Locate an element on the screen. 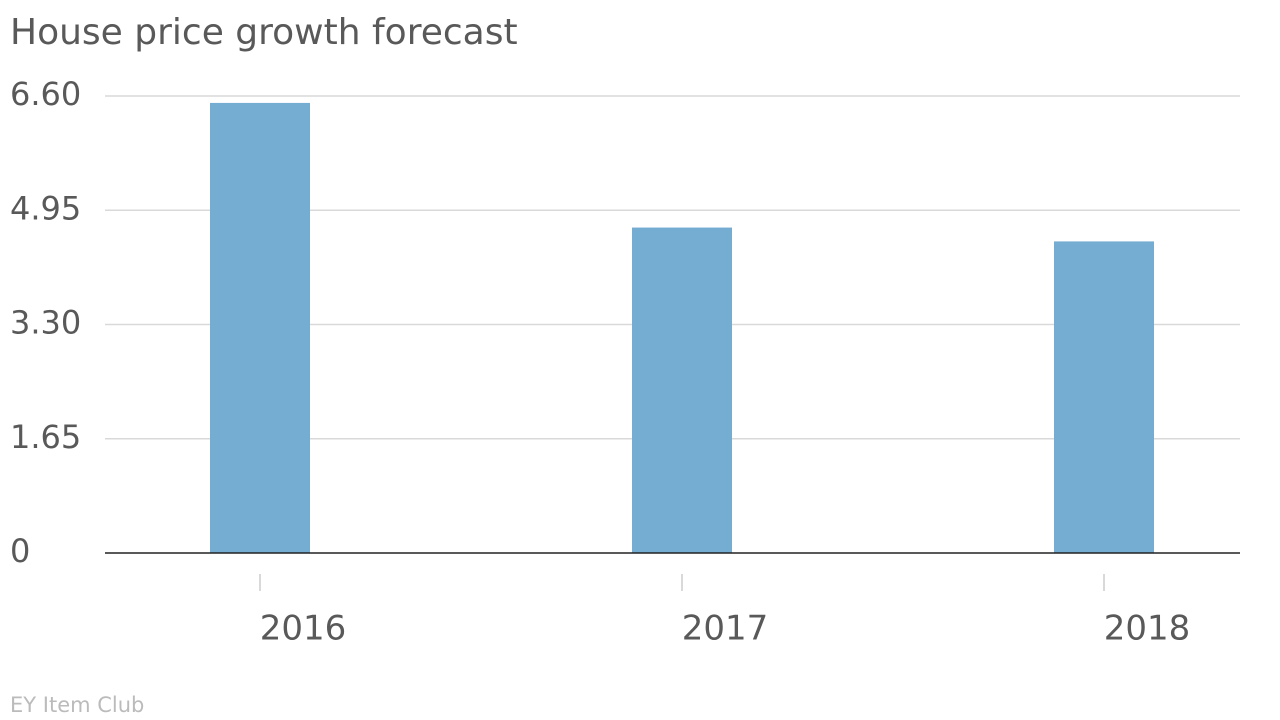  chart-title: House price growth forecast is located at coordinates (264, 32).